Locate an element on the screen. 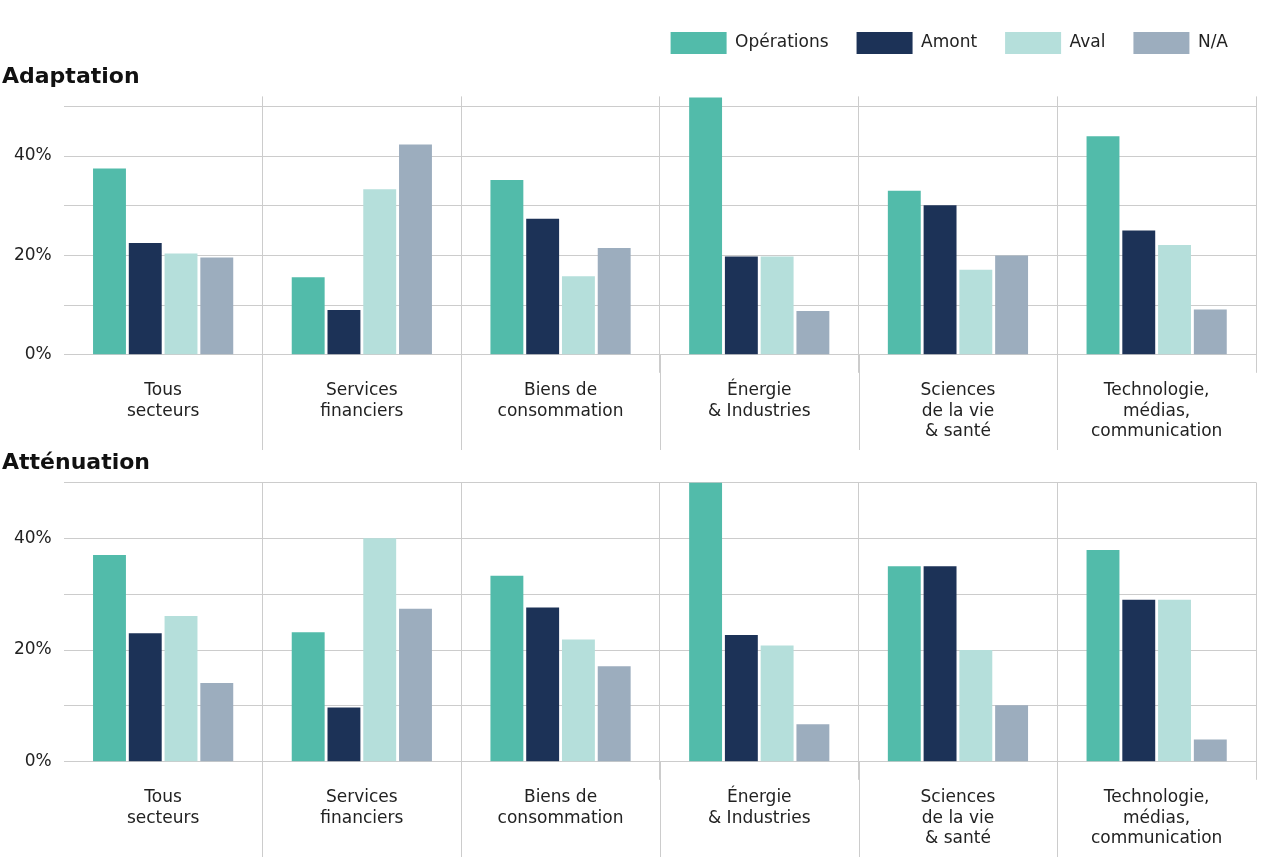 The height and width of the screenshot is (859, 1264). legend-label: Aval is located at coordinates (1087, 41).